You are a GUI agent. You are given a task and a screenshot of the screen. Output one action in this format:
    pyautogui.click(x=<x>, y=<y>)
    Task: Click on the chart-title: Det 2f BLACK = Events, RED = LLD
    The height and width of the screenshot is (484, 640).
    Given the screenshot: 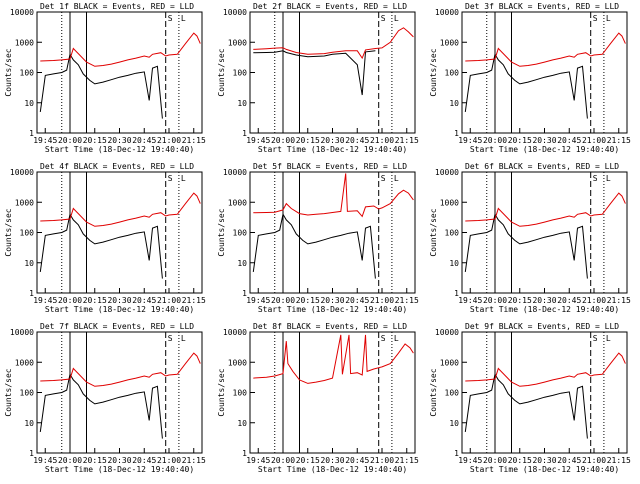 What is the action you would take?
    pyautogui.click(x=330, y=6)
    